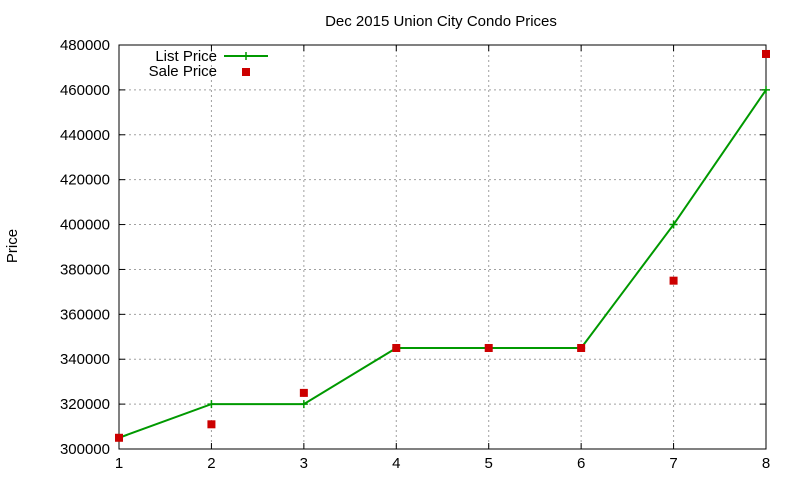 This screenshot has height=480, width=800. What do you see at coordinates (12, 246) in the screenshot?
I see `y-axis-label: Price` at bounding box center [12, 246].